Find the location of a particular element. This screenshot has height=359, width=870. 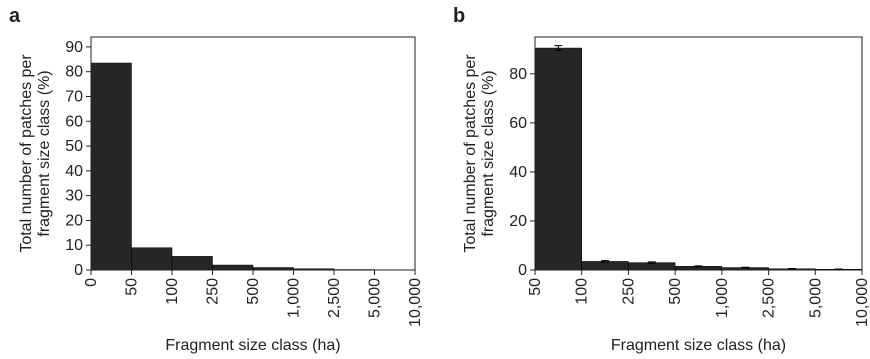

y-tick-label: 90 is located at coordinates (74, 47).